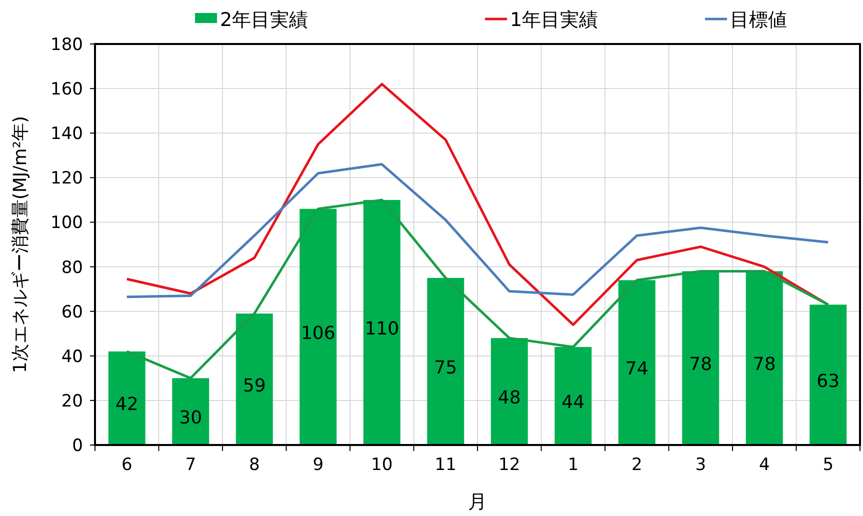 Image resolution: width=863 pixels, height=516 pixels. What do you see at coordinates (318, 333) in the screenshot?
I see `data-label: 106` at bounding box center [318, 333].